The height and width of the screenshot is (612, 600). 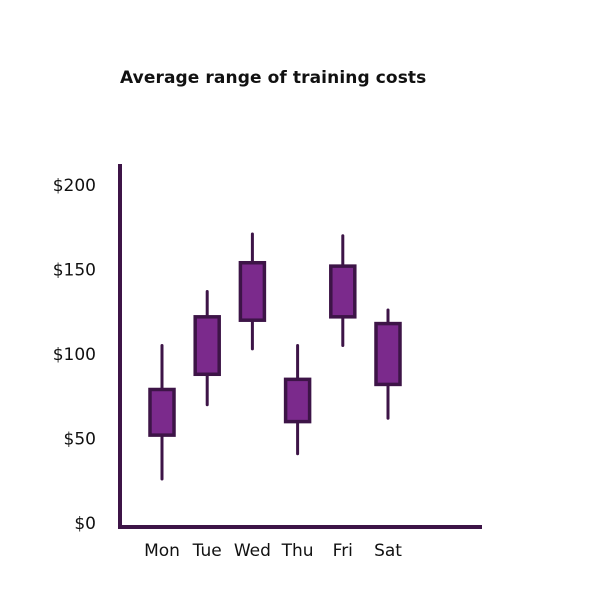 What do you see at coordinates (252, 551) in the screenshot?
I see `x-tick-label: Wed` at bounding box center [252, 551].